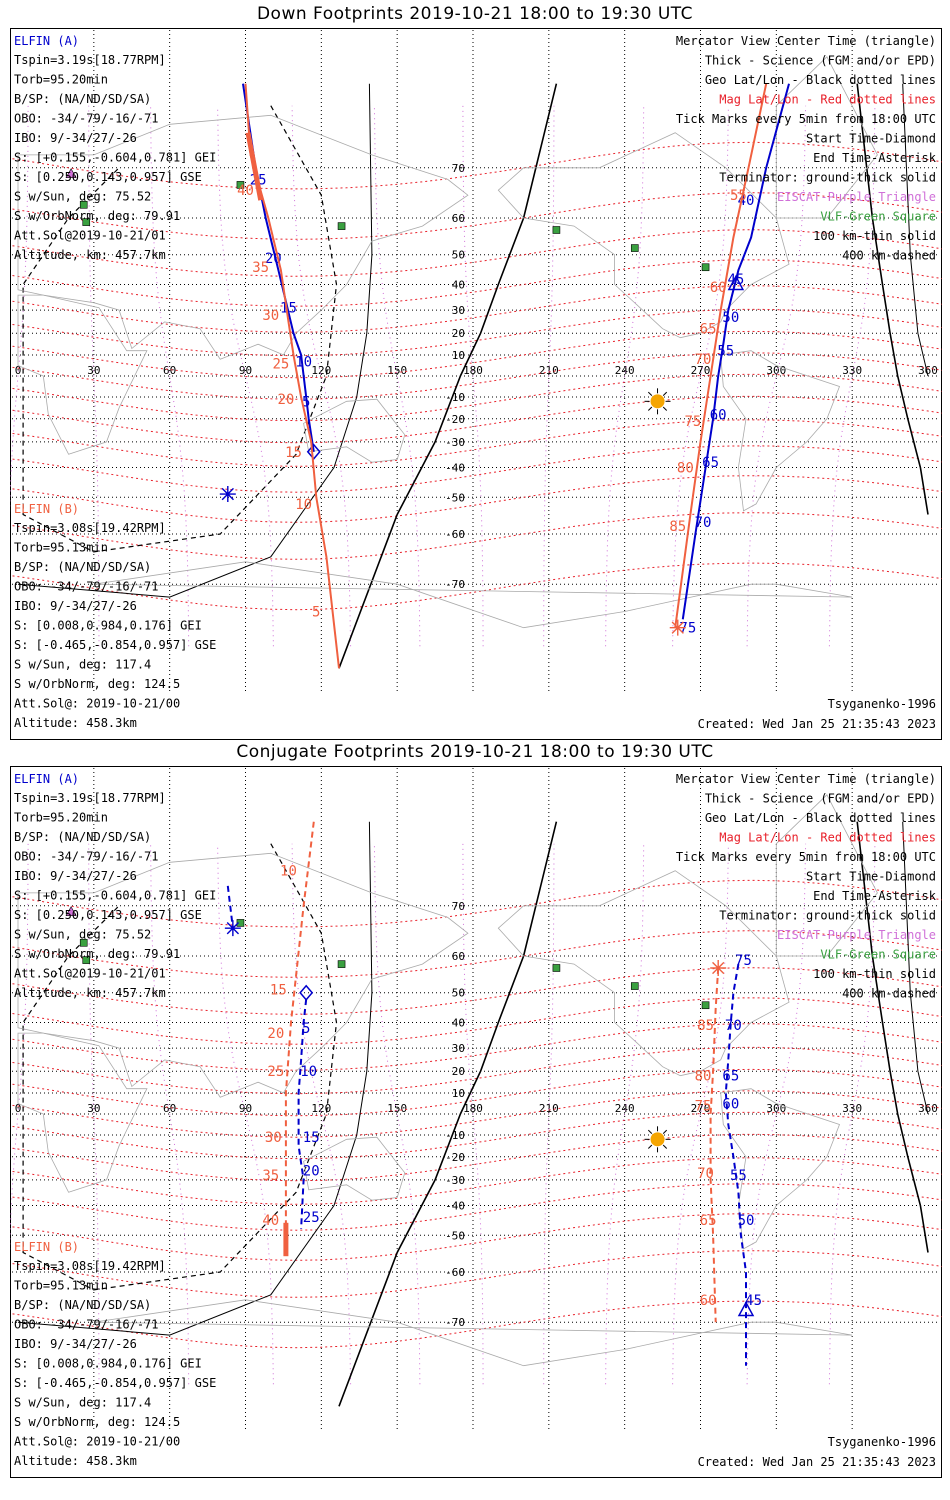  What do you see at coordinates (82, 197) in the screenshot?
I see `elfin-a-info-line: S w/Sun, deg: 75.52` at bounding box center [82, 197].